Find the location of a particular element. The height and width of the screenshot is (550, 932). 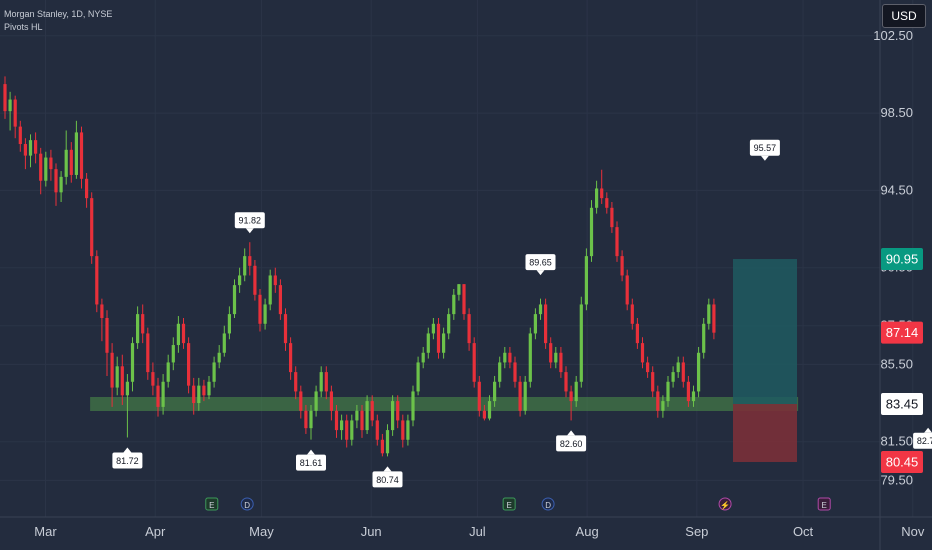

indicator-name: Pivots HL is located at coordinates (23, 27).